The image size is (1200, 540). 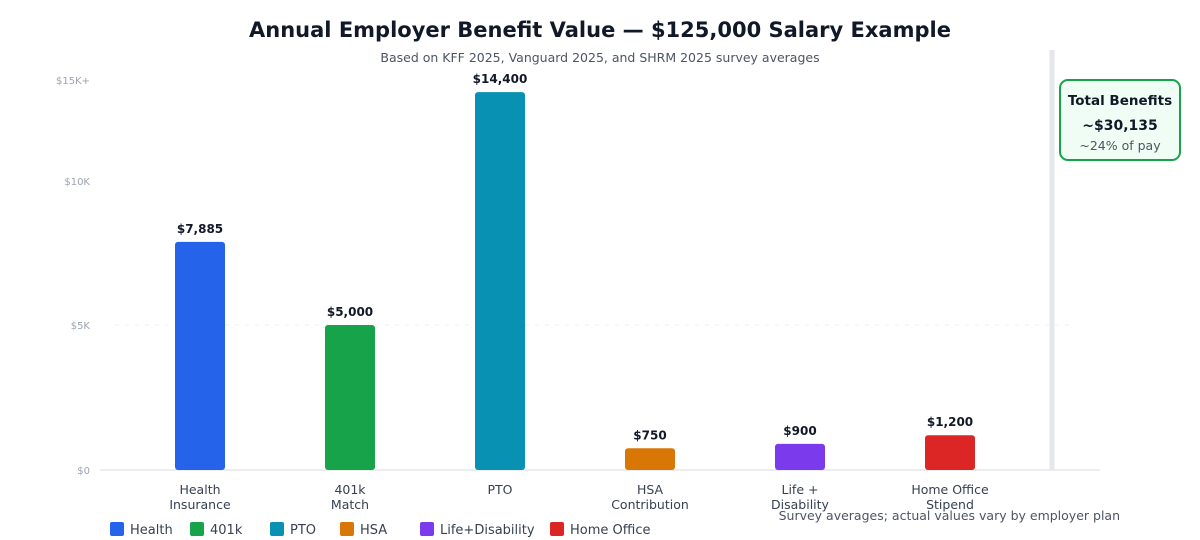 What do you see at coordinates (610, 530) in the screenshot?
I see `legend-label: Home Office` at bounding box center [610, 530].